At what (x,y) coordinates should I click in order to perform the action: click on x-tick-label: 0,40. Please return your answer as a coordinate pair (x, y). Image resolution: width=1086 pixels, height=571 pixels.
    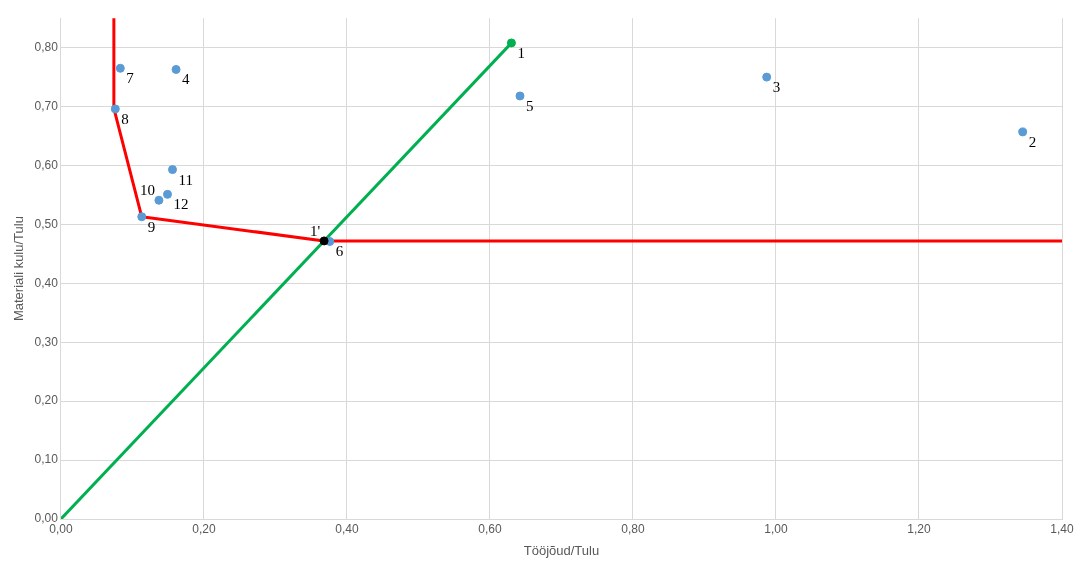
    Looking at the image, I should click on (347, 528).